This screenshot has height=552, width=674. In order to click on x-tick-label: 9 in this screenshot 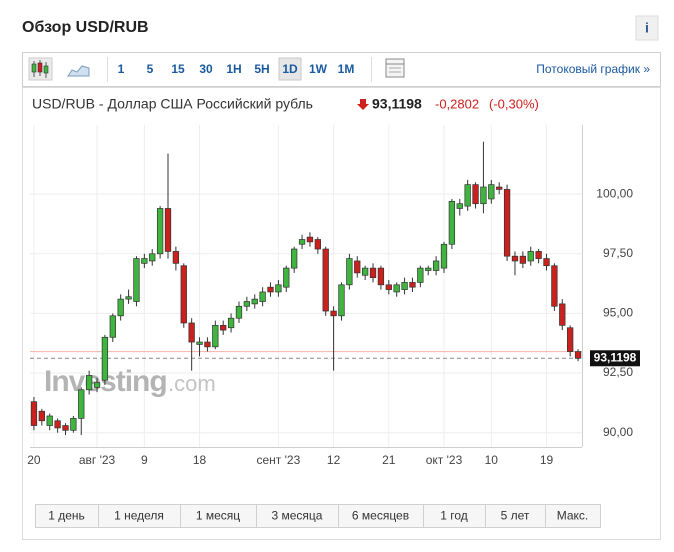, I will do `click(144, 460)`.